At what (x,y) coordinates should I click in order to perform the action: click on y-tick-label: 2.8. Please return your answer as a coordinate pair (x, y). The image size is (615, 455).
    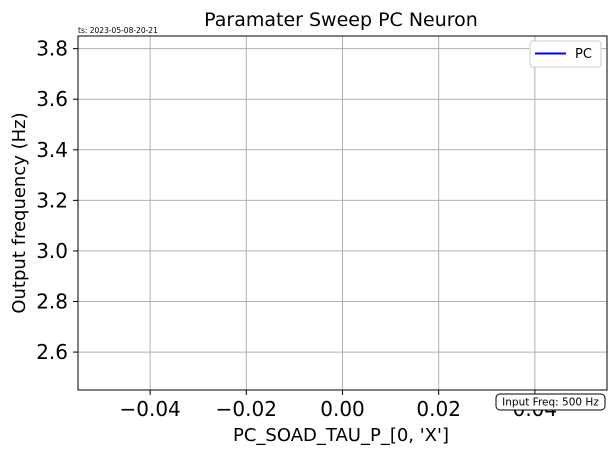
    Looking at the image, I should click on (52, 302).